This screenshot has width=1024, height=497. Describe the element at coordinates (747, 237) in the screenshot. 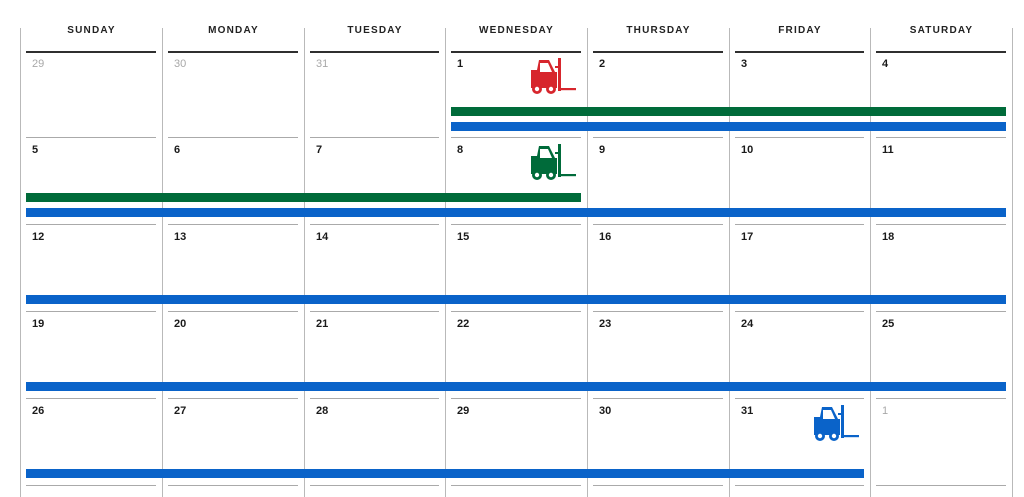

I see `day-number: 17` at that location.